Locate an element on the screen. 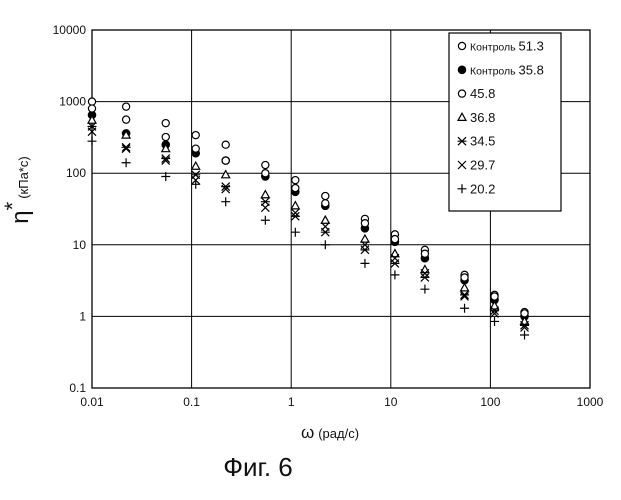 This screenshot has height=500, width=621. y-tick-label: 1 is located at coordinates (82, 316).